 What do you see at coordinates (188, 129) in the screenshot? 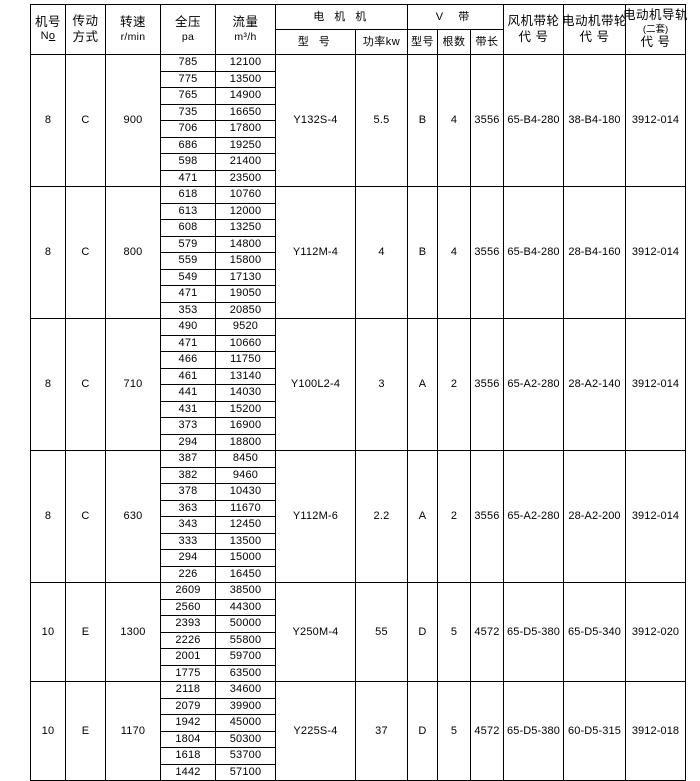
I see `cell-total-pressure: 706` at bounding box center [188, 129].